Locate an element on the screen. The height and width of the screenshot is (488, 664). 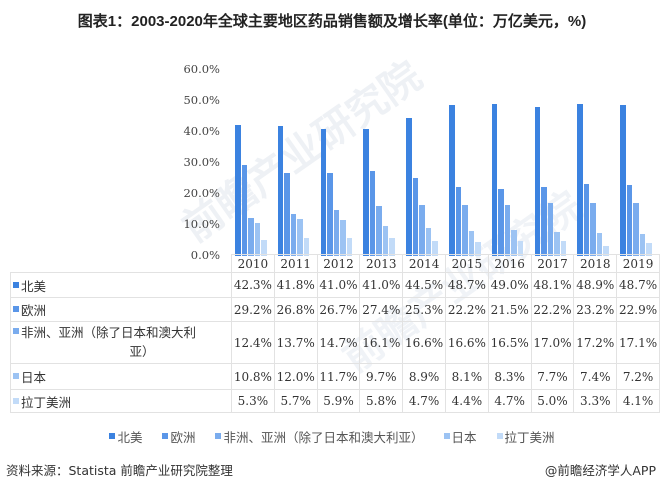
table-cell: 27.4% is located at coordinates (381, 309).